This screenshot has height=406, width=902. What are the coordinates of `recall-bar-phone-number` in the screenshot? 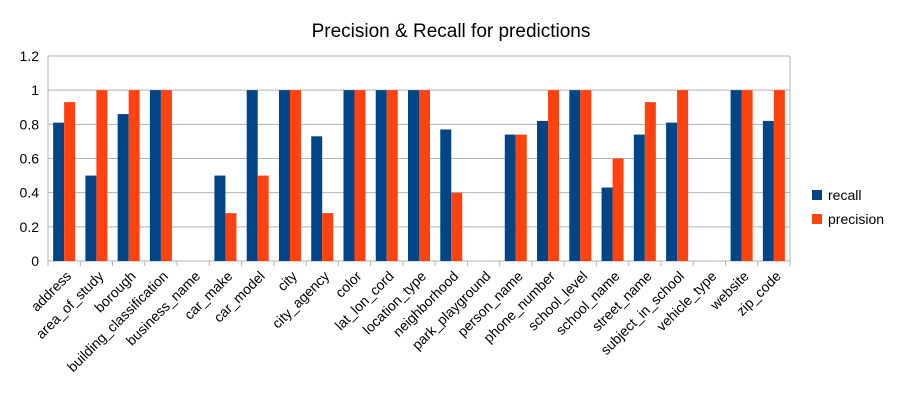 It's located at (543, 191).